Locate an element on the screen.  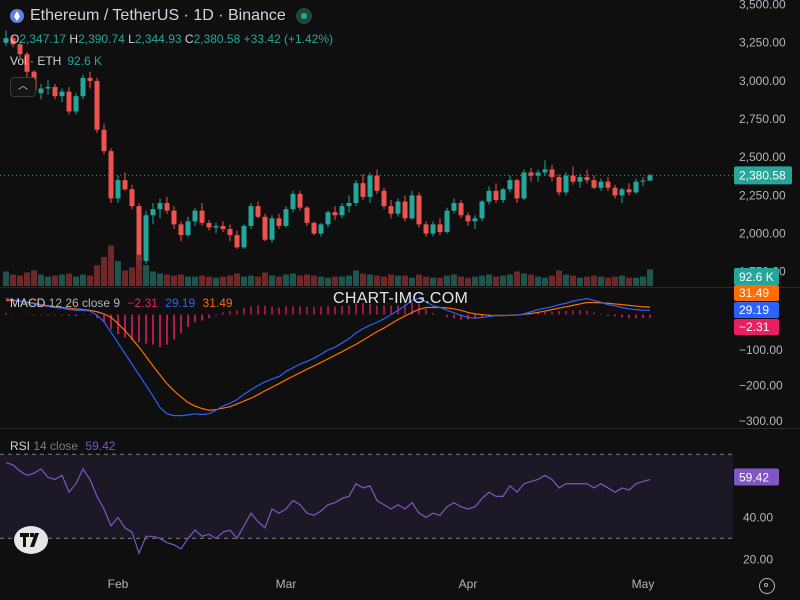
time-tick-label: Mar is located at coordinates (286, 584).